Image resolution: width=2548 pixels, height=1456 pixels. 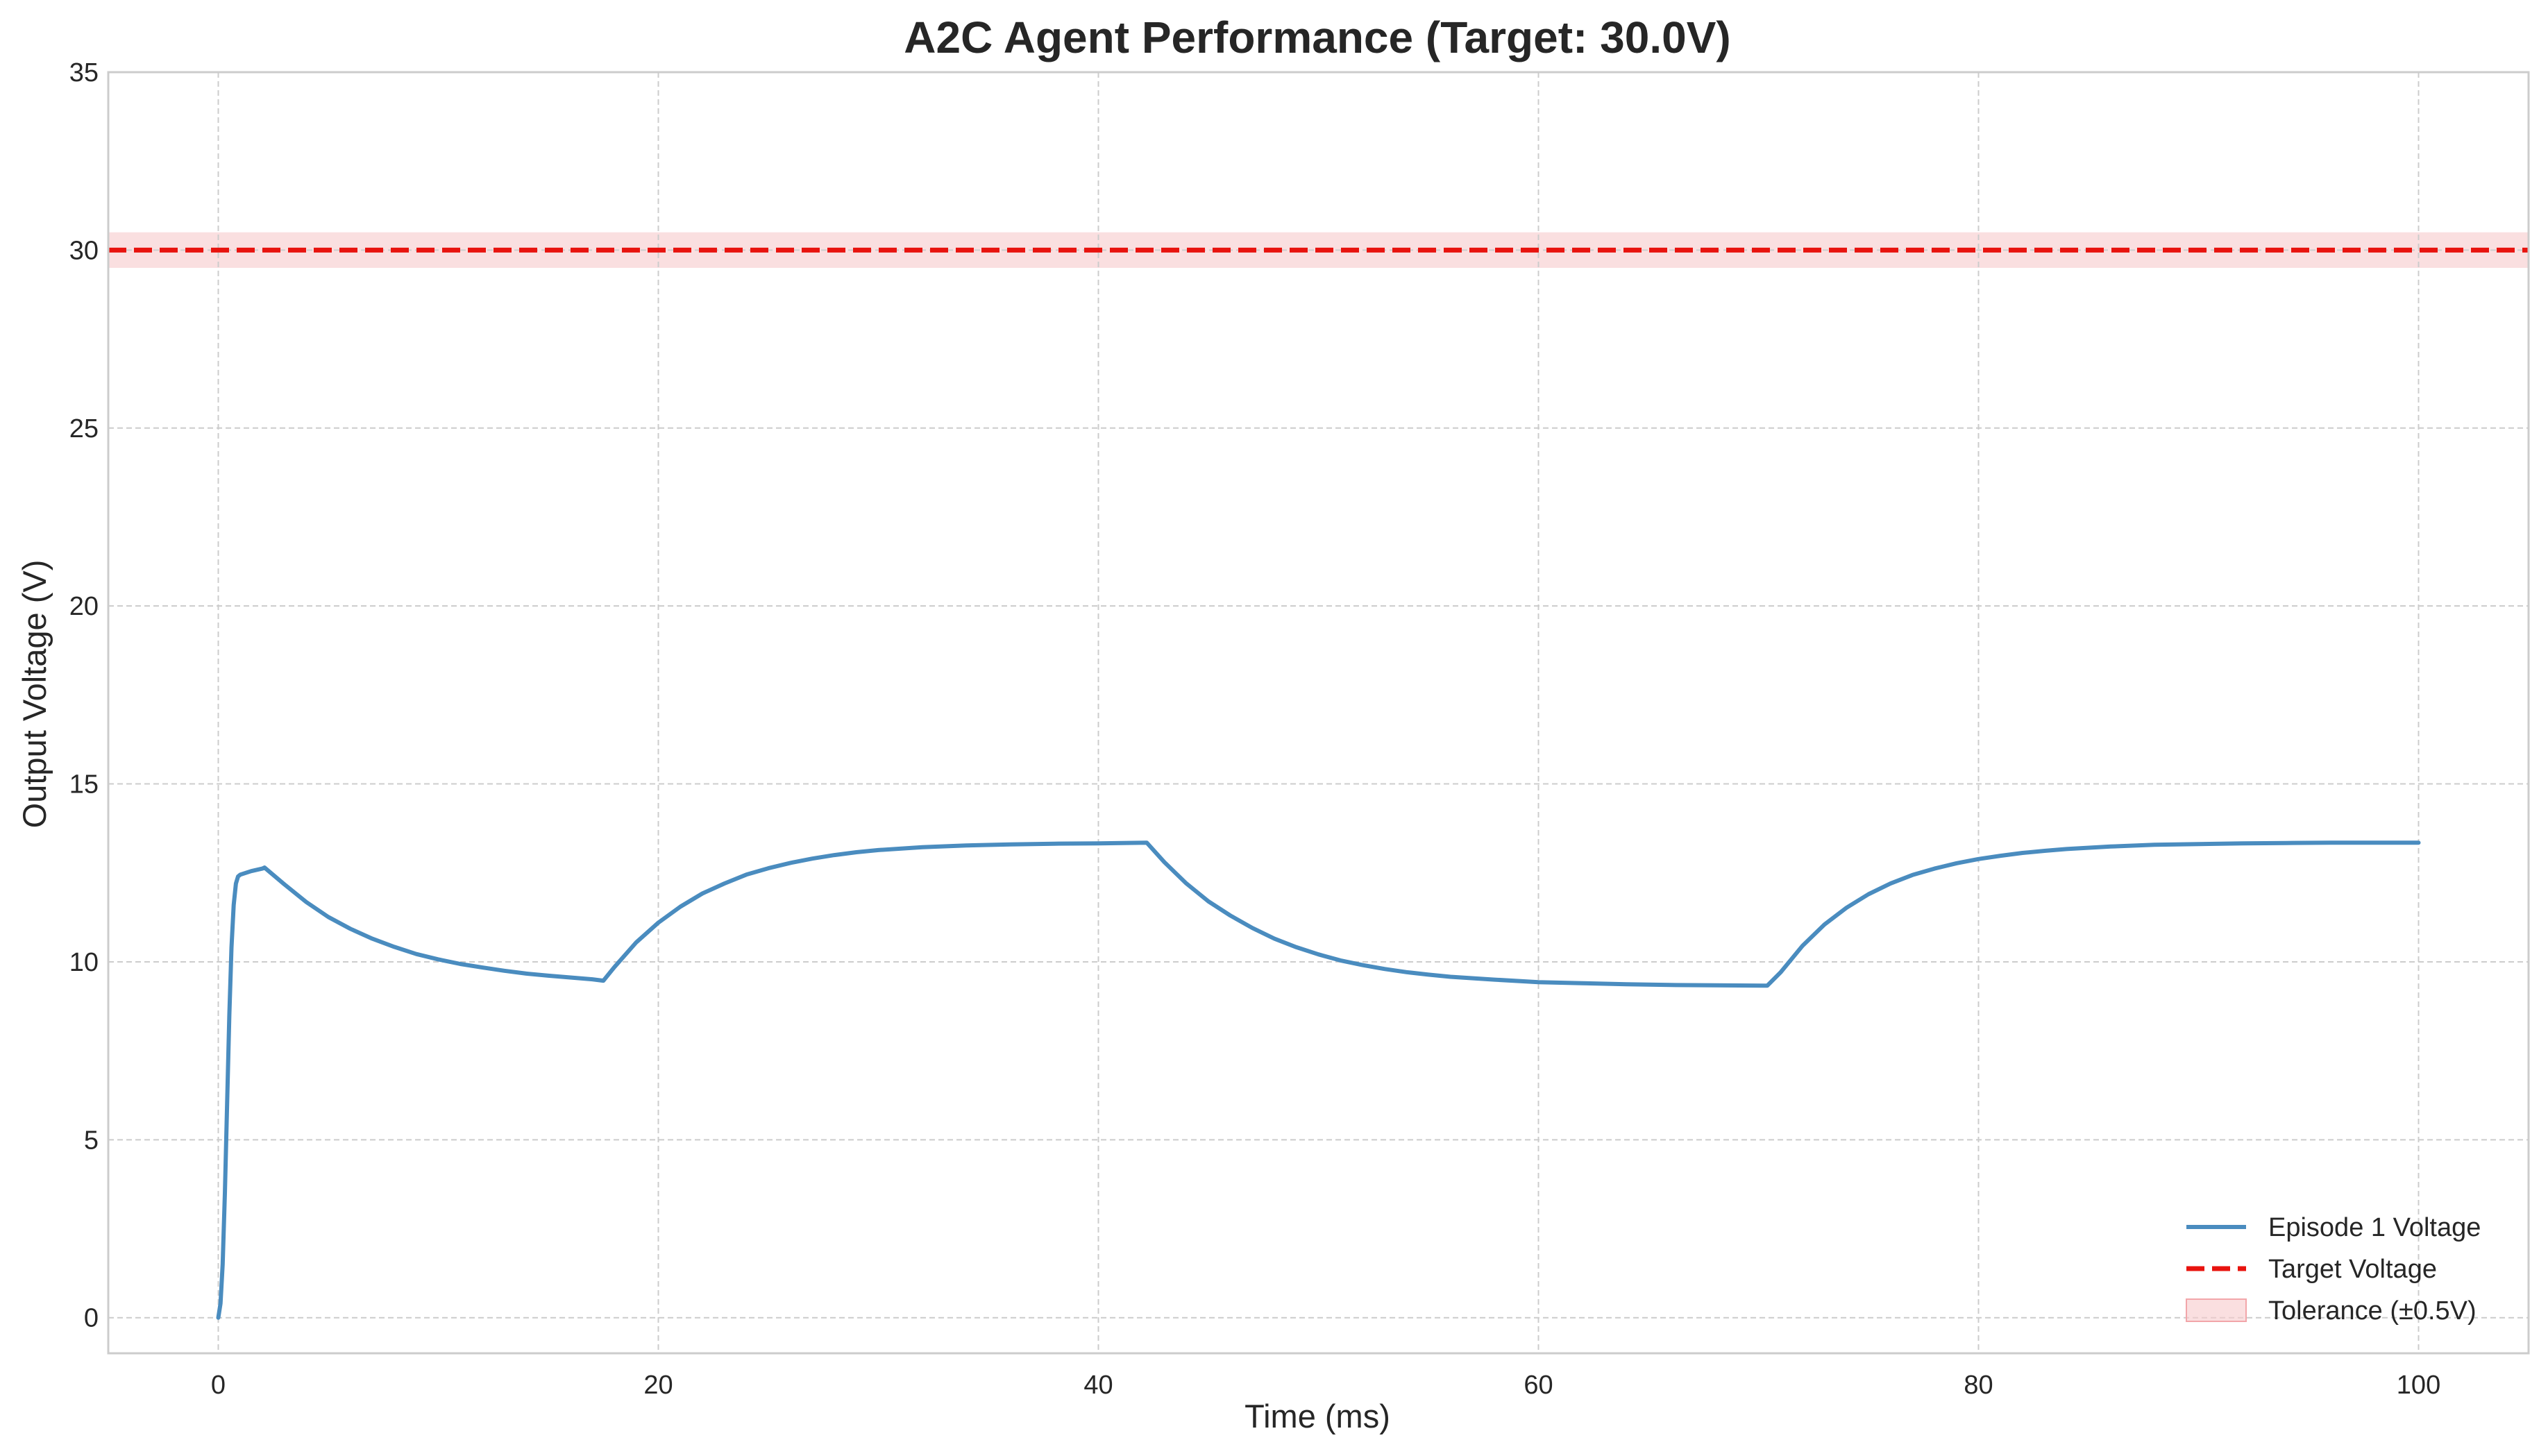 What do you see at coordinates (1098, 1385) in the screenshot?
I see `x-tick-label: 40` at bounding box center [1098, 1385].